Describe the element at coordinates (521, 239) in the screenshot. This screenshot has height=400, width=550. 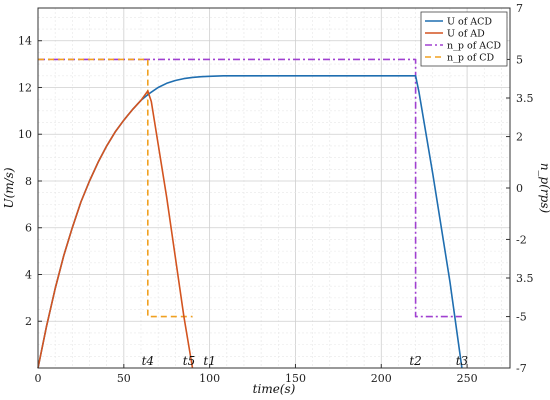
I see `y-right-tick-label: -2` at that location.